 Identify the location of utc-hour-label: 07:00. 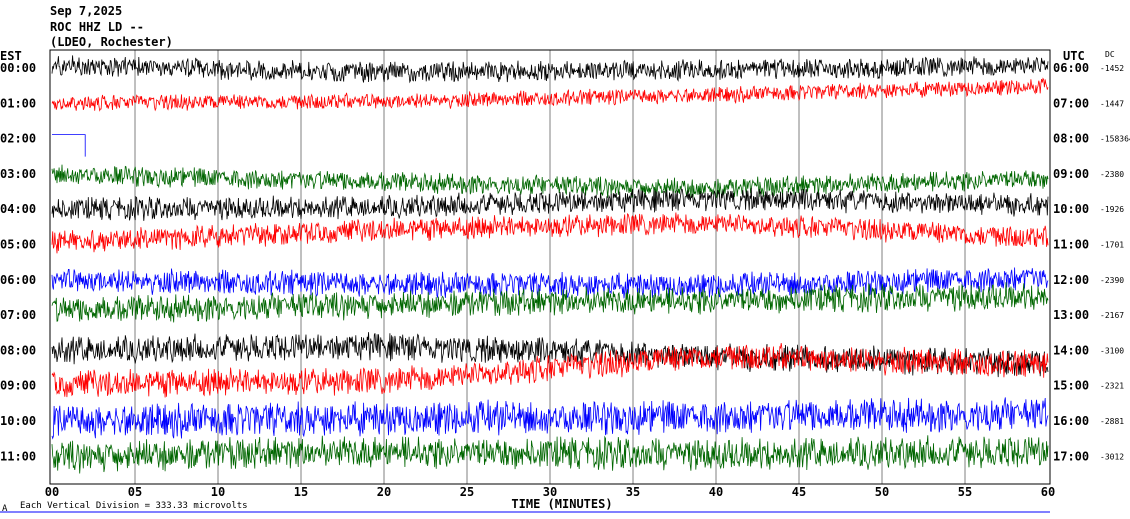
(1071, 103).